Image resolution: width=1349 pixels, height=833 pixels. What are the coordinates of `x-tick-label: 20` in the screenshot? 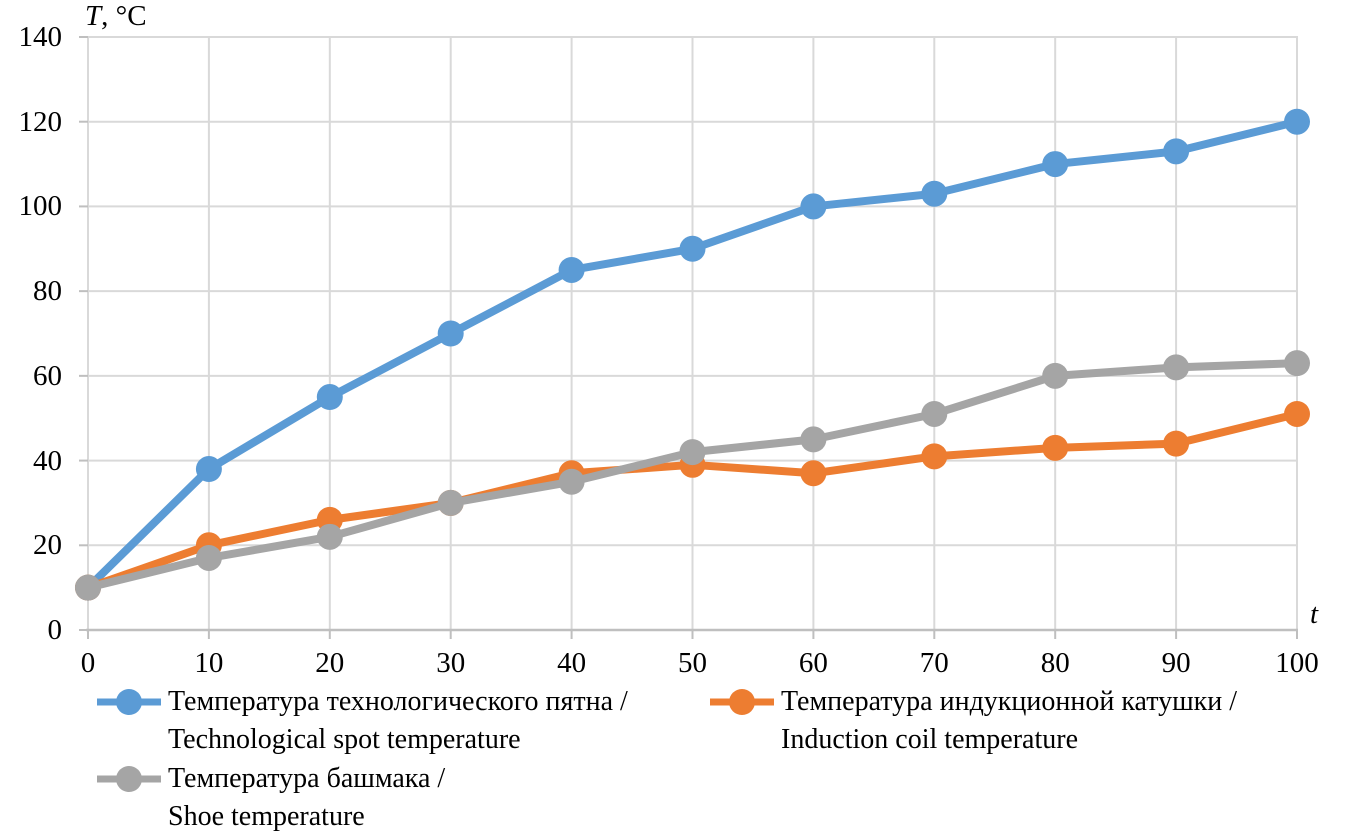 It's located at (330, 663).